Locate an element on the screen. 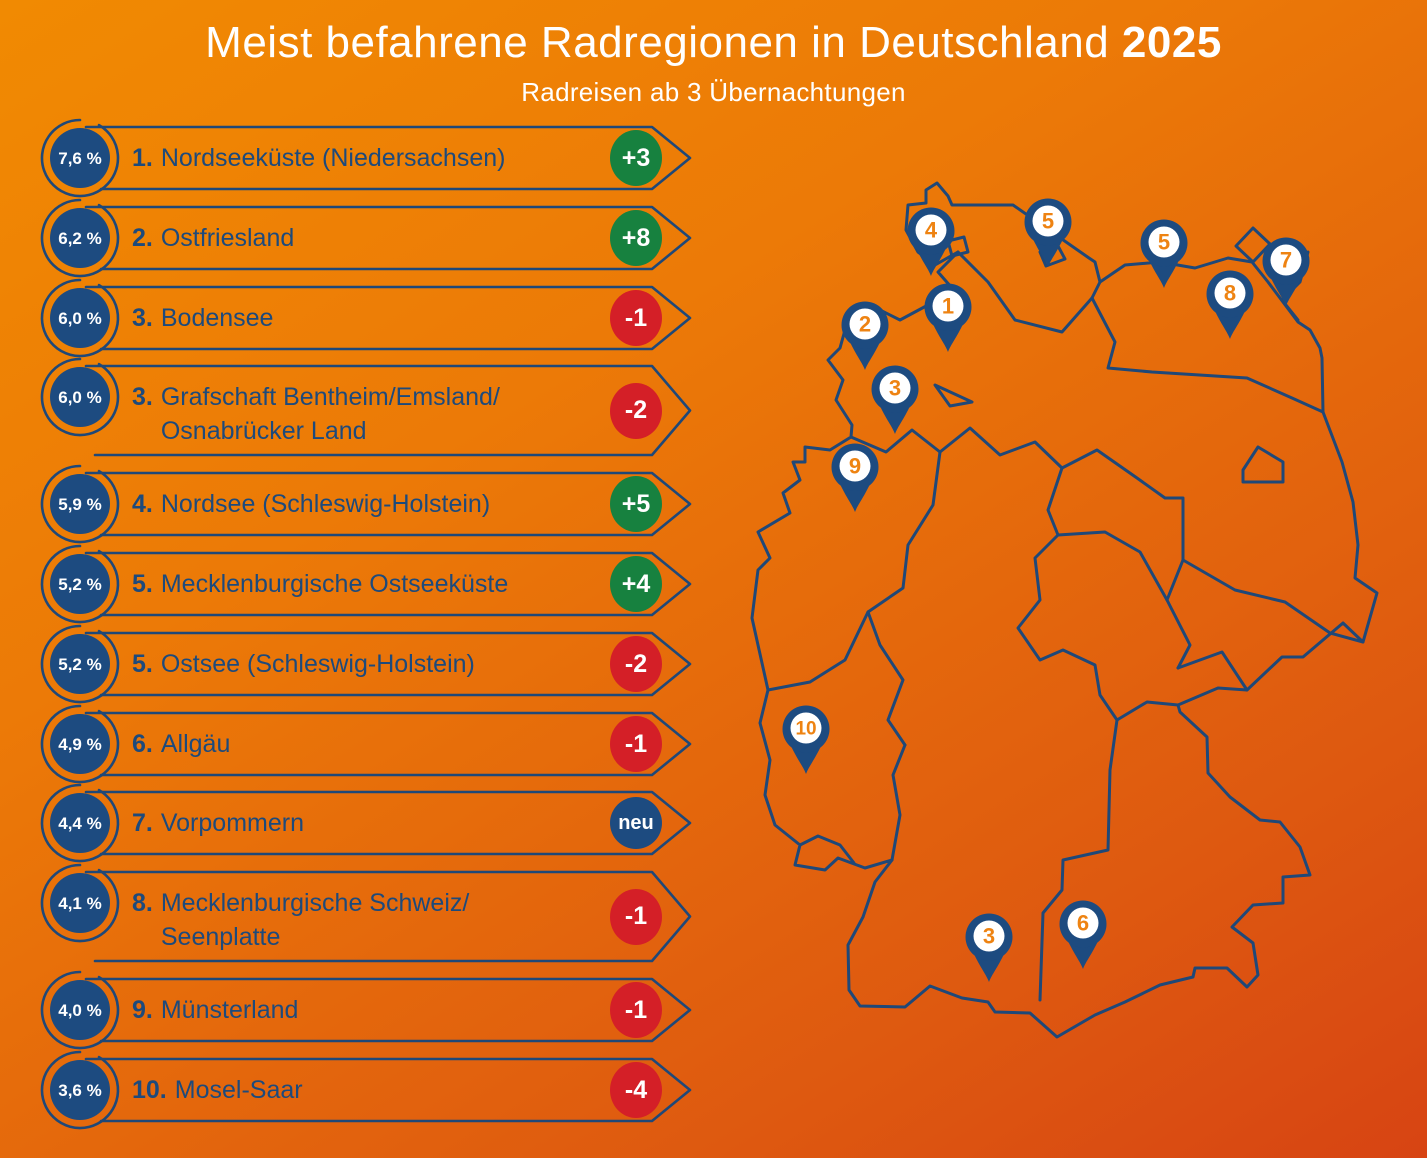  region-label: 8. Mecklenburgische Schweiz/Seenplatte is located at coordinates (300, 920).